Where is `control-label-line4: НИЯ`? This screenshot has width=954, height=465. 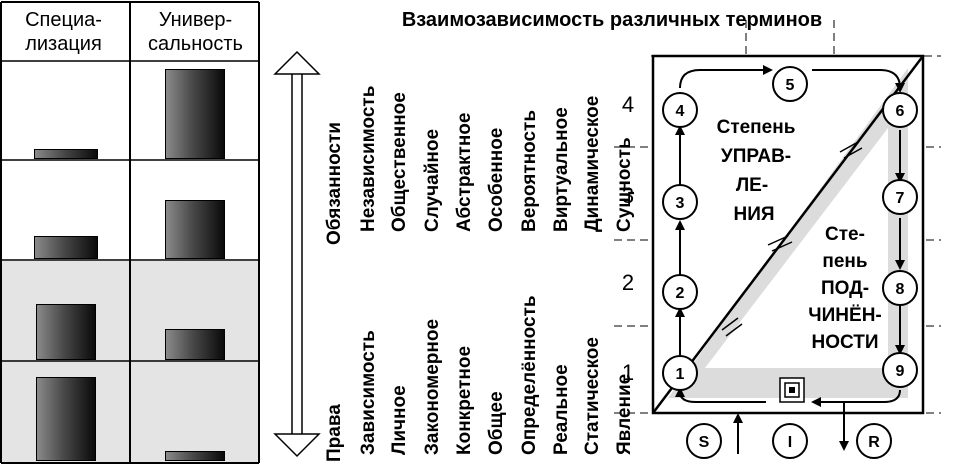
control-label-line4: НИЯ is located at coordinates (753, 214).